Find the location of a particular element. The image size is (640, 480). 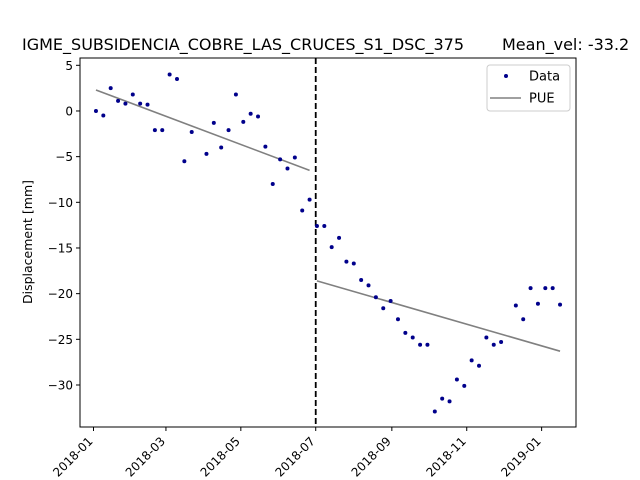

y-tick-label: −25 is located at coordinates (60, 340).